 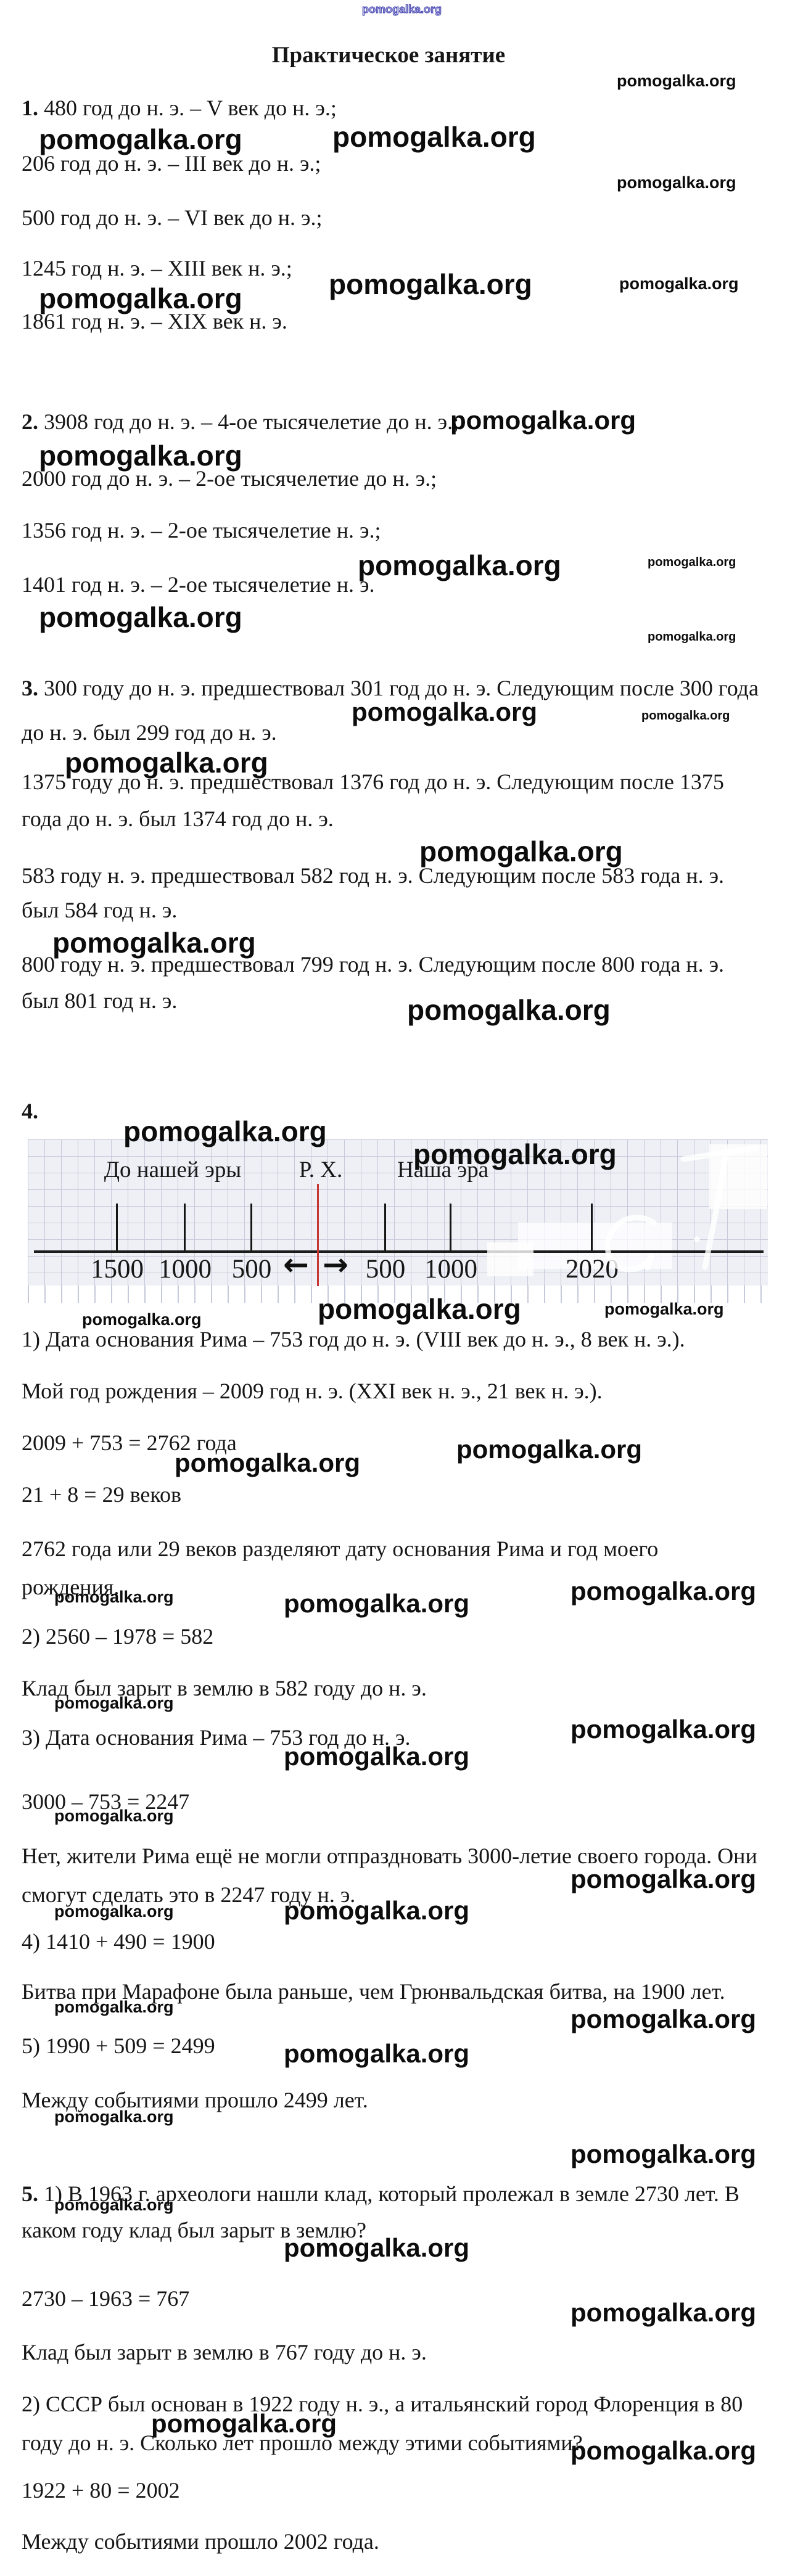 What do you see at coordinates (592, 1227) in the screenshot?
I see `tick-mark-2020ad` at bounding box center [592, 1227].